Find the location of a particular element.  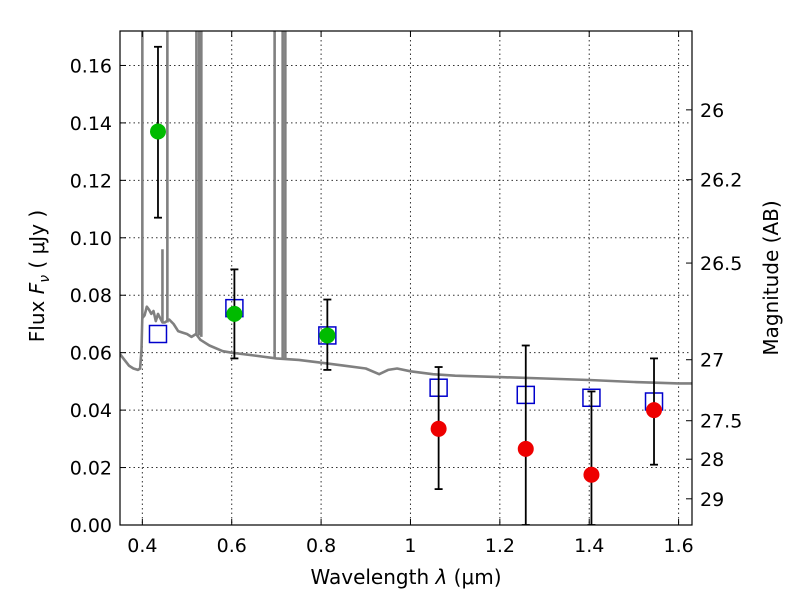

x-axis-label: Wavelength λ (μm) is located at coordinates (405, 577).